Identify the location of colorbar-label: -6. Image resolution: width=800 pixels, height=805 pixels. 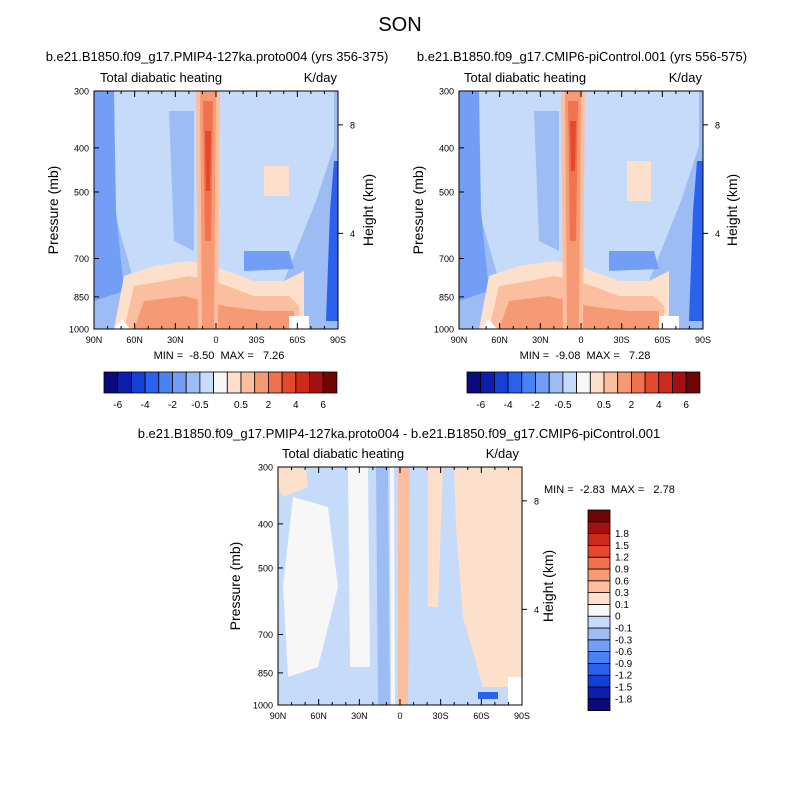
(117, 405).